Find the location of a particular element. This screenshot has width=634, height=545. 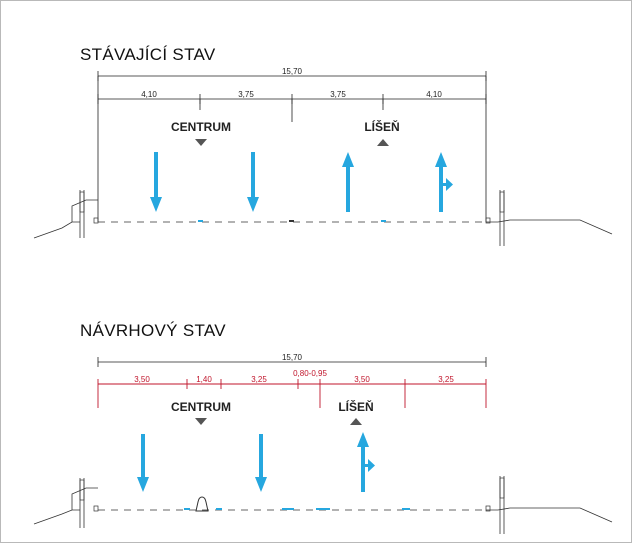

proposed-segment-3: 3,25 is located at coordinates (259, 379).